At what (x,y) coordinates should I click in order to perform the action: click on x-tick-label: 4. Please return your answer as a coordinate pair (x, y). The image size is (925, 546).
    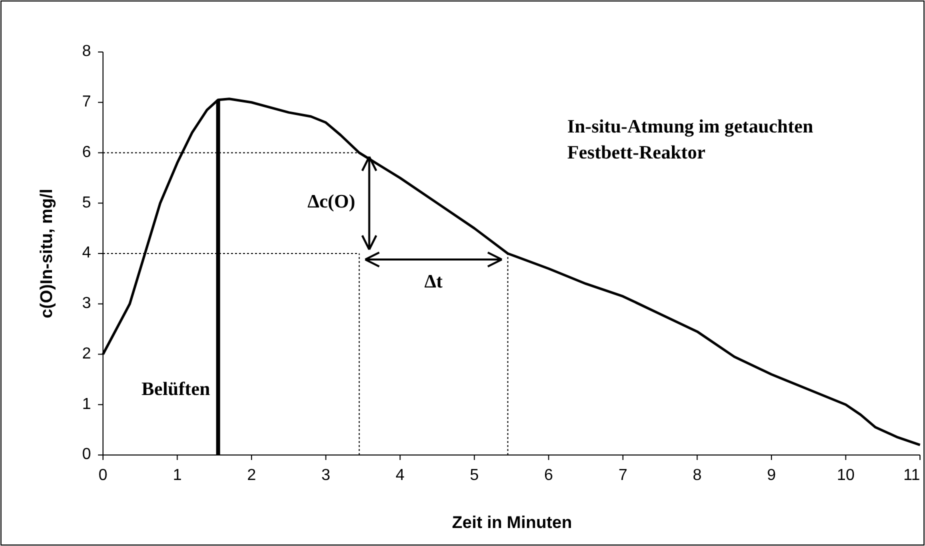
    Looking at the image, I should click on (400, 475).